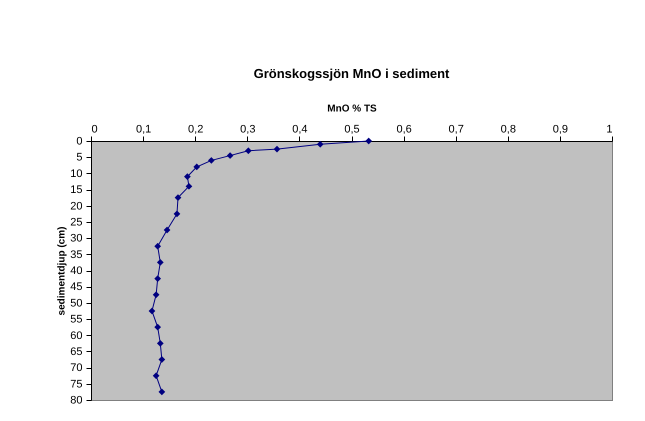 The height and width of the screenshot is (421, 645). Describe the element at coordinates (248, 130) in the screenshot. I see `x-tick-label: 0,3` at that location.